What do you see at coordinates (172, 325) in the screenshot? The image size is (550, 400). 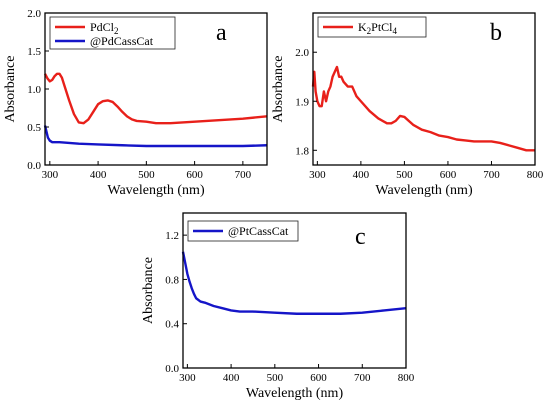 I see `panel-c-y-tick-label-1: 0.4` at bounding box center [172, 325].